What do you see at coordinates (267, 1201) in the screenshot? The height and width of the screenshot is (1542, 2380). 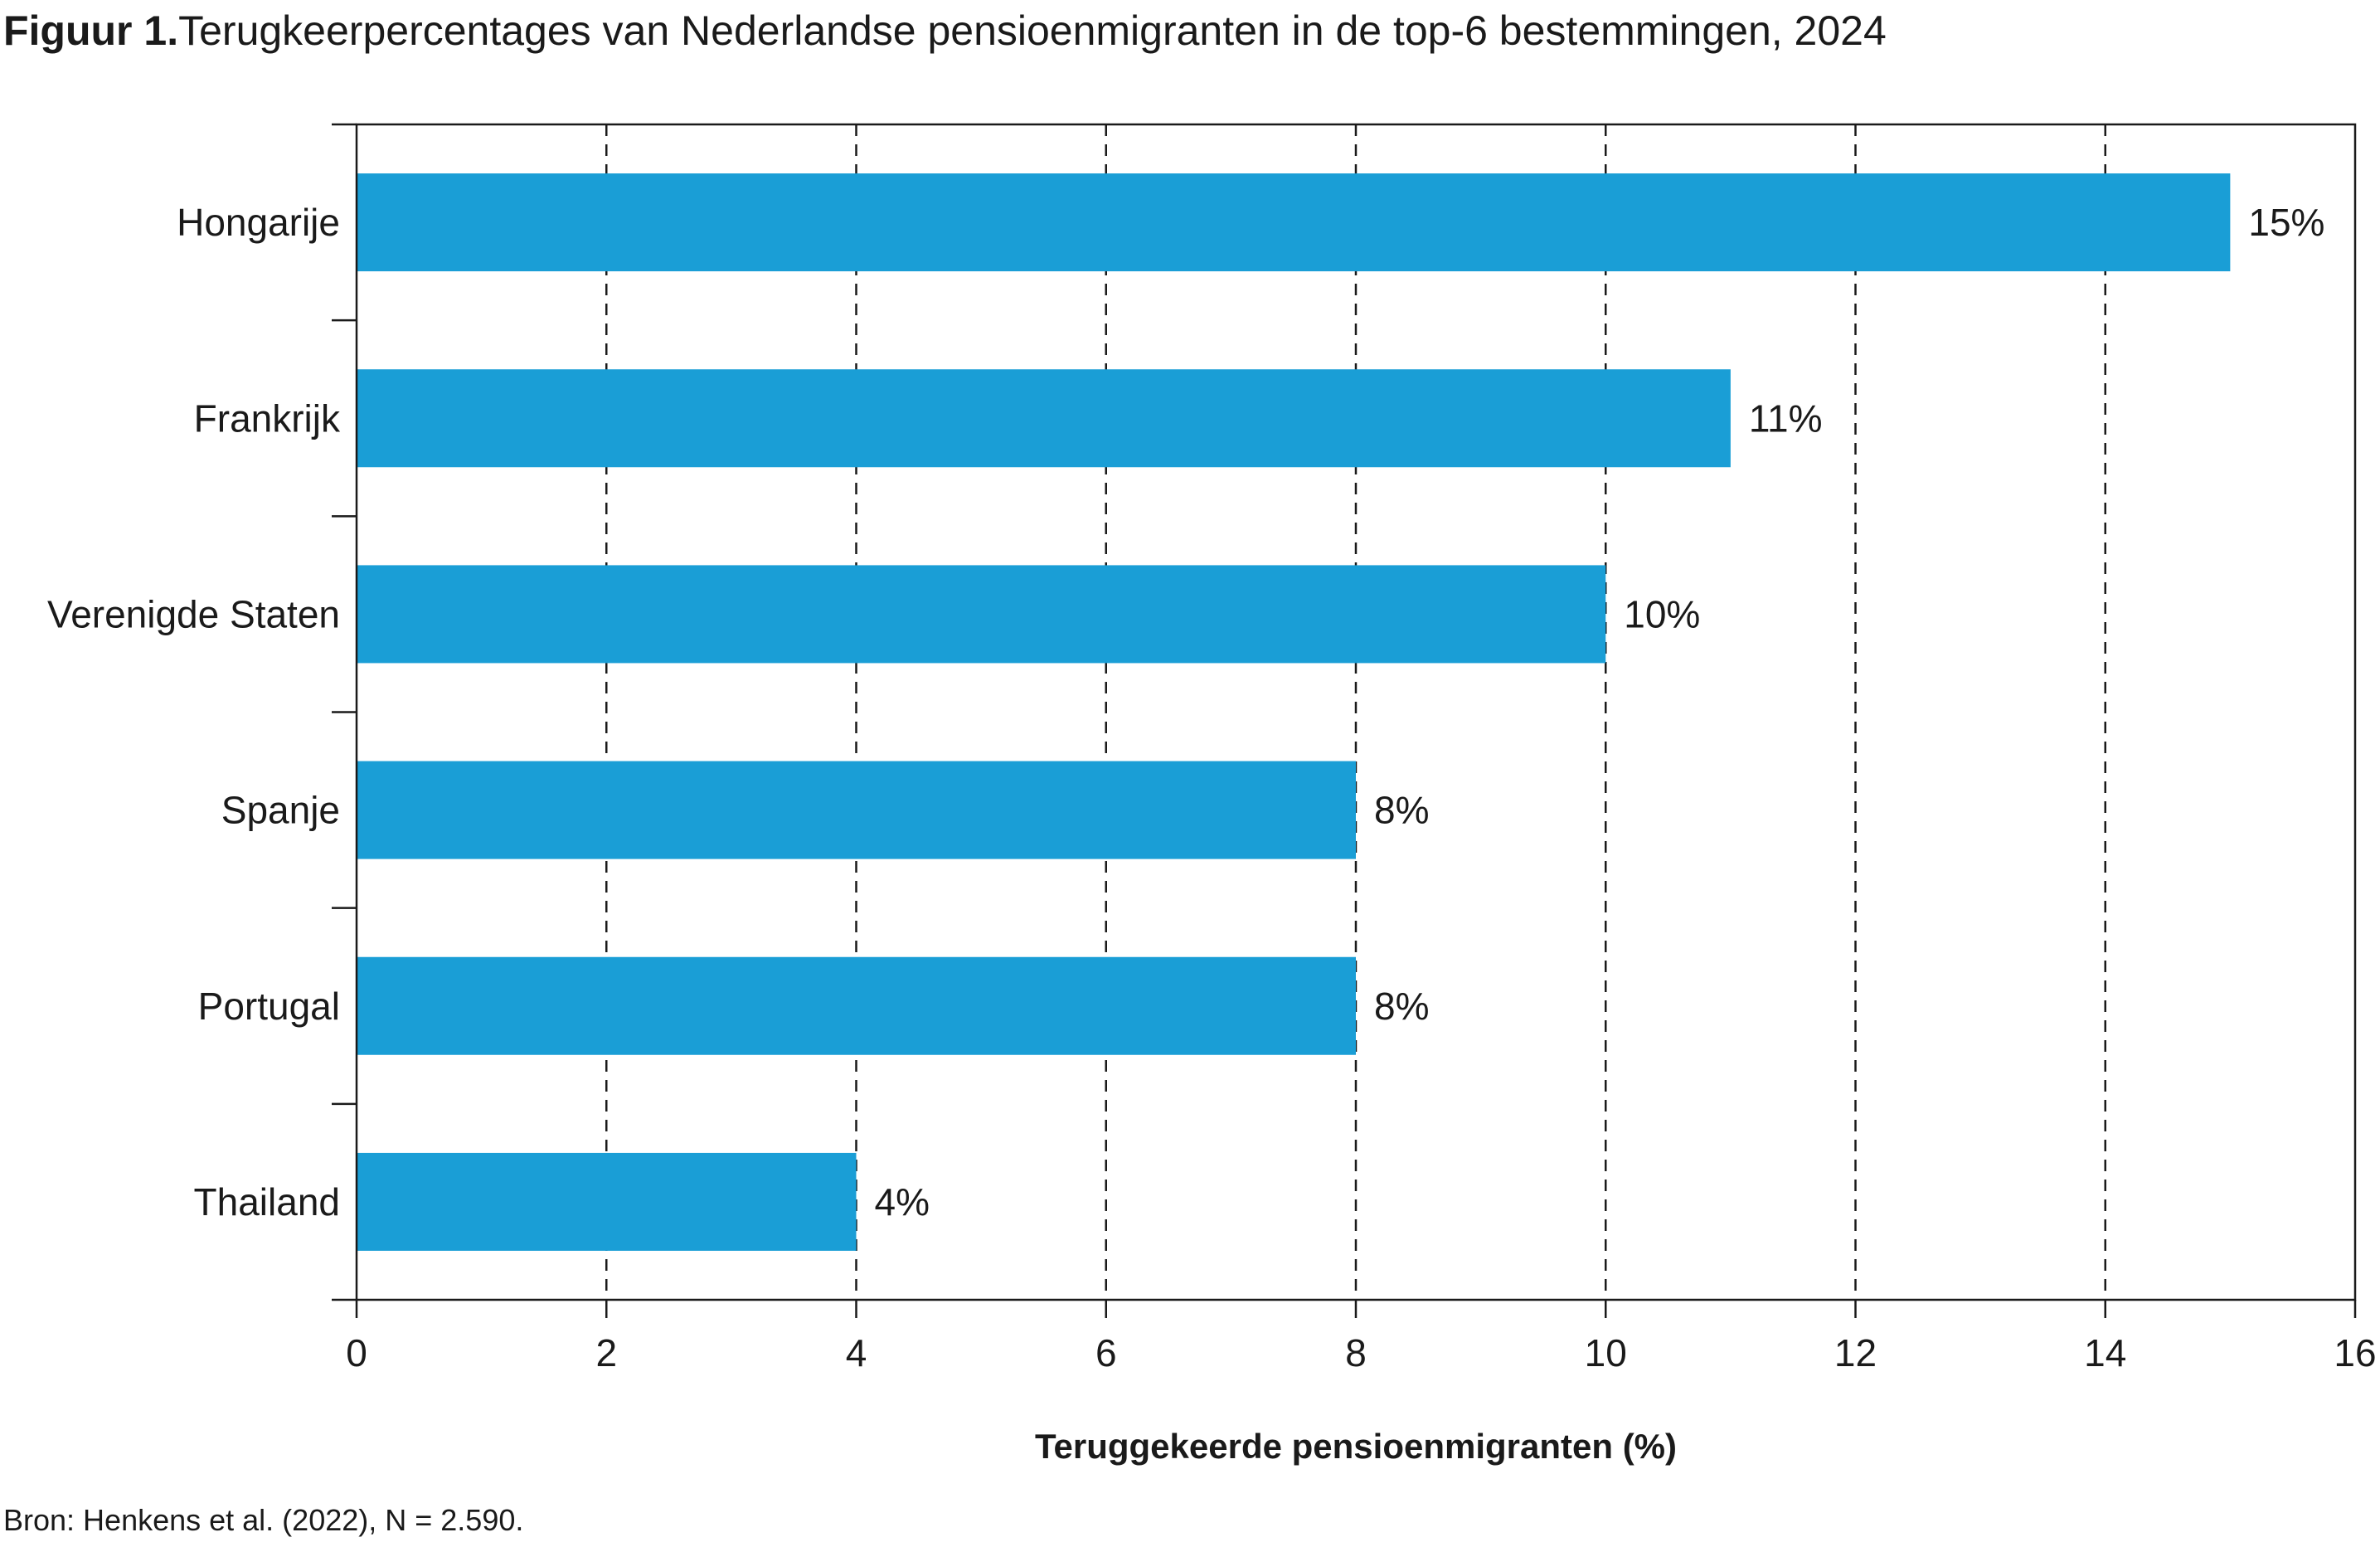 I see `category-label: Thailand` at bounding box center [267, 1201].